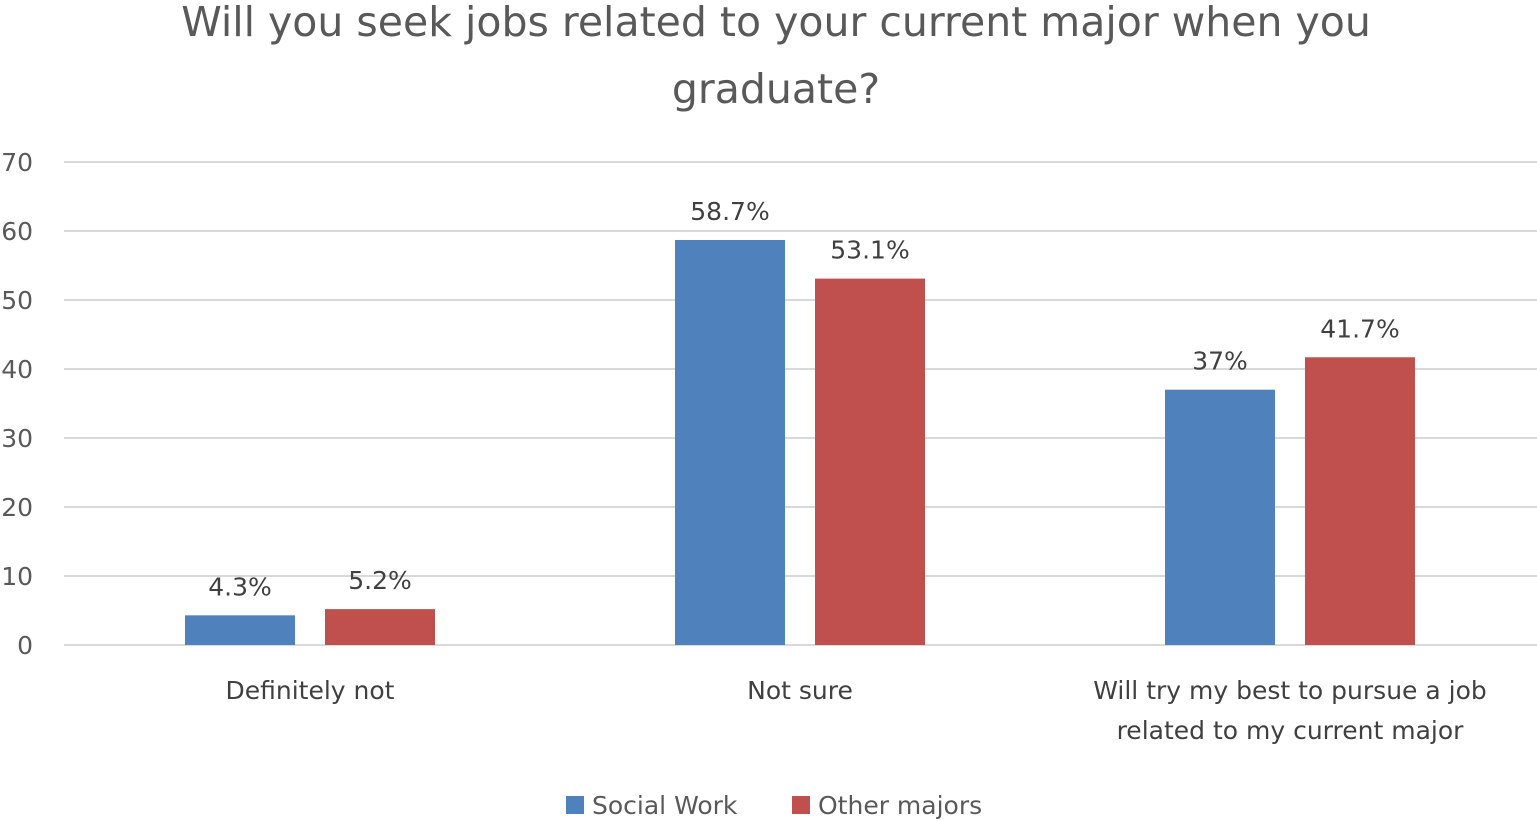 The image size is (1537, 821). I want to click on legend: Social Work Other majors, so click(774, 805).